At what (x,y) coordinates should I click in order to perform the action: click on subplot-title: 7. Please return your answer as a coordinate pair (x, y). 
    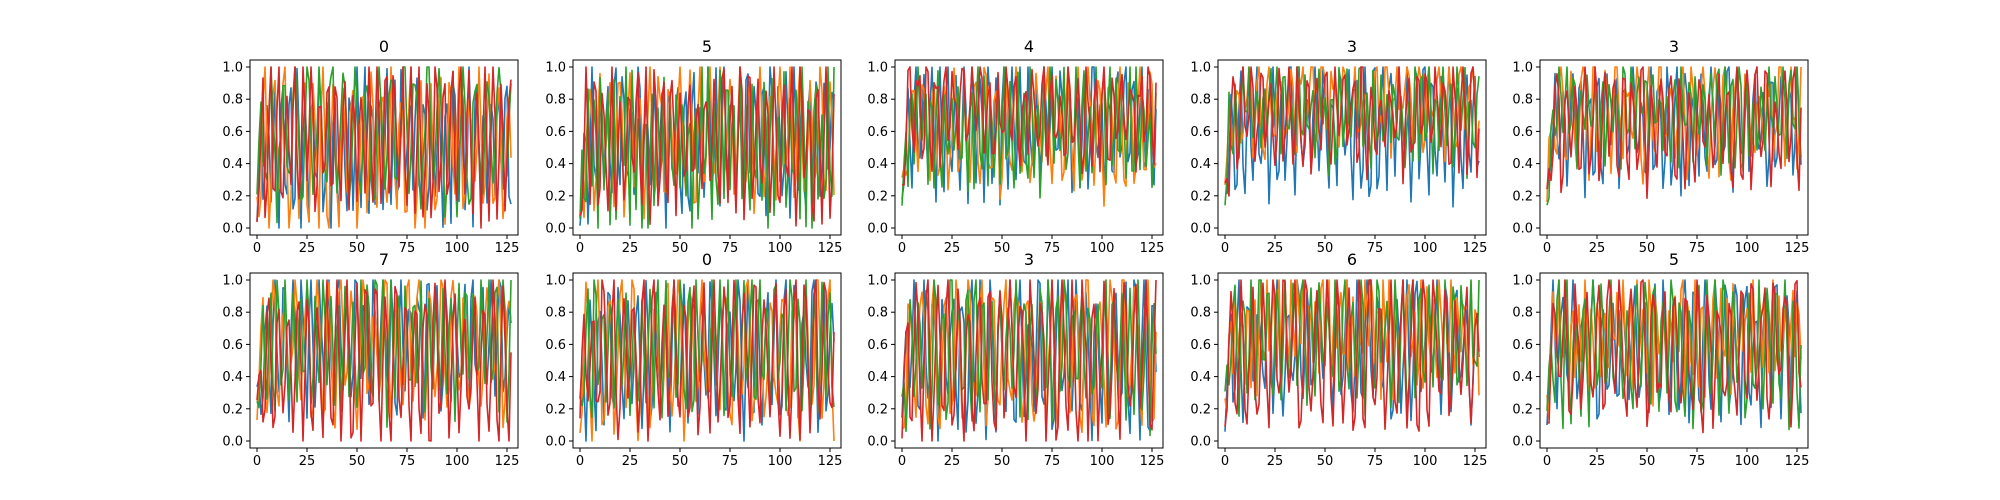
    Looking at the image, I should click on (384, 259).